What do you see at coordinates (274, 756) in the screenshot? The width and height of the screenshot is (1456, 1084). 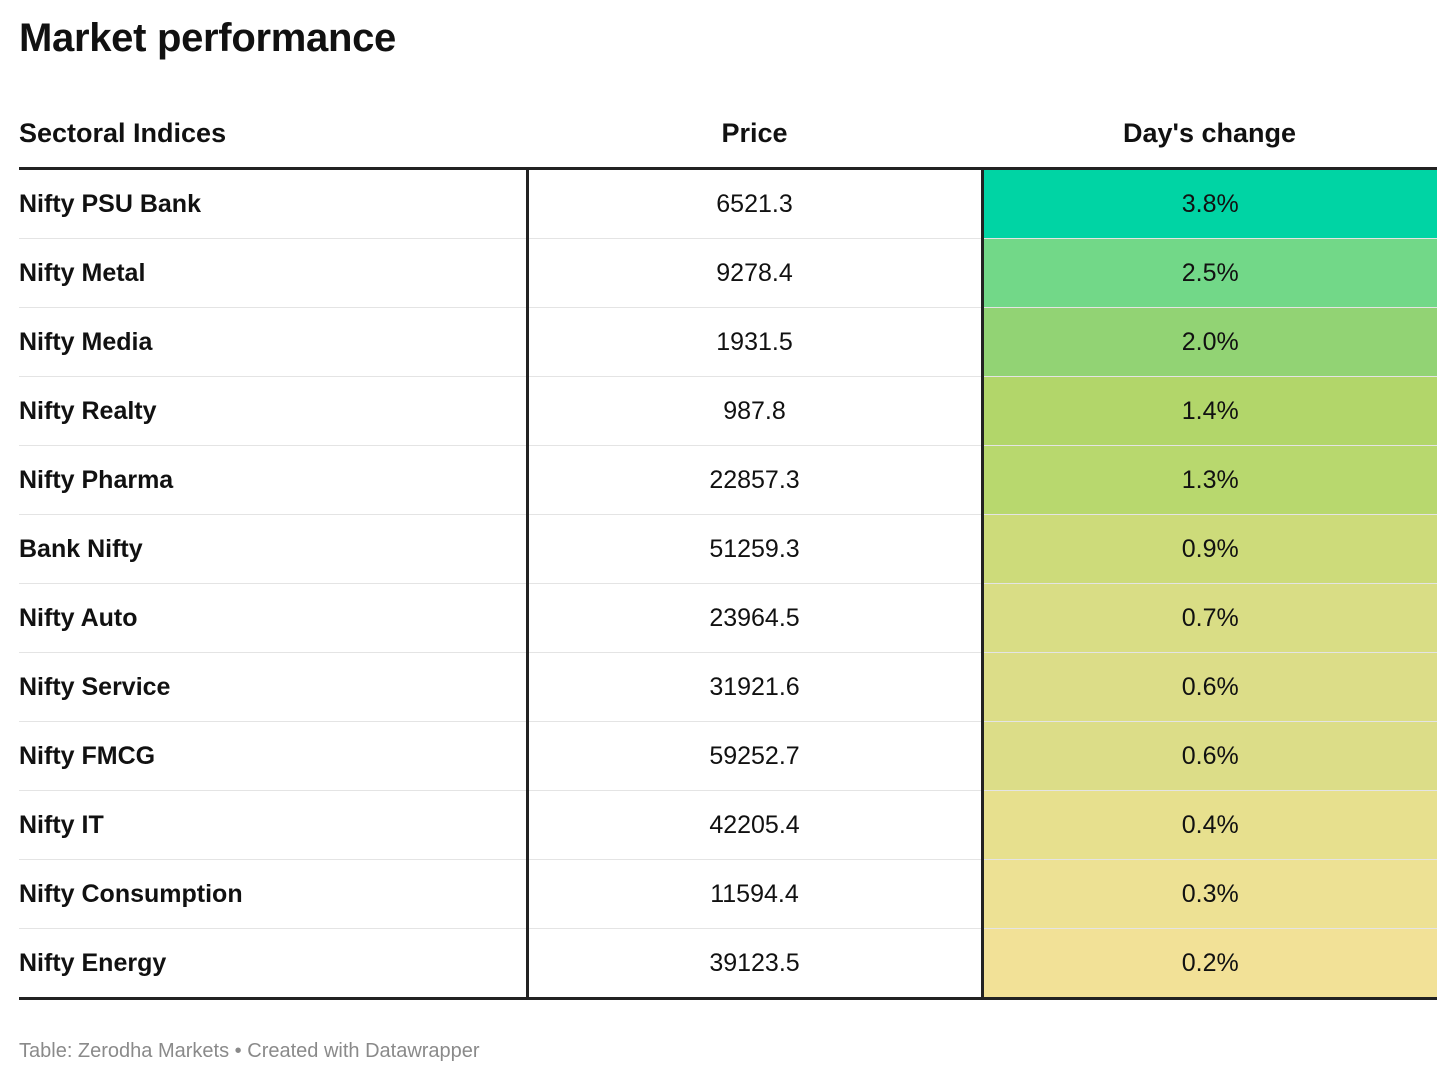 I see `index-name-cell: Nifty FMCG` at bounding box center [274, 756].